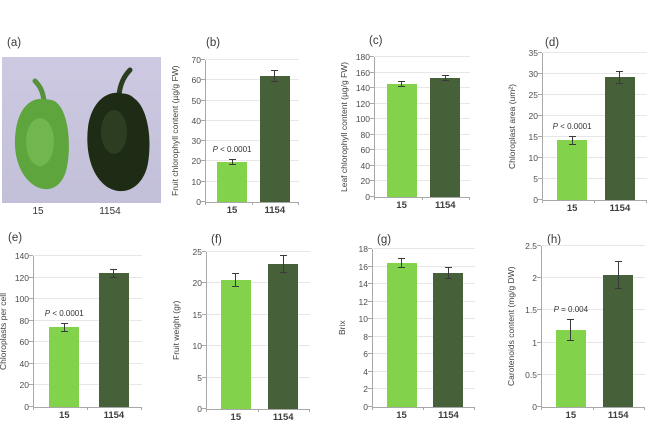 This screenshot has width=663, height=448. What do you see at coordinates (196, 59) in the screenshot?
I see `y-tick-label: 70` at bounding box center [196, 59].